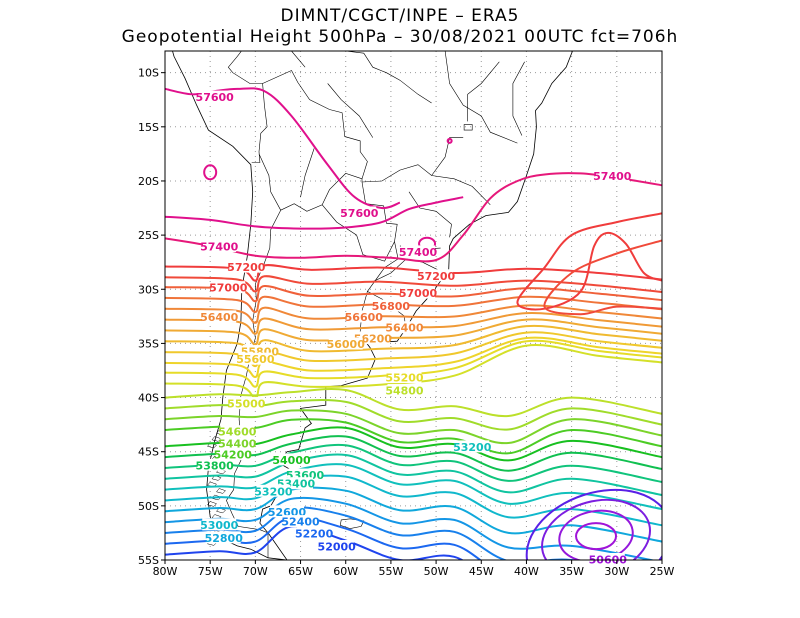 This screenshot has width=800, height=618. What do you see at coordinates (210, 571) in the screenshot?
I see `x-tick-label: 75W` at bounding box center [210, 571].